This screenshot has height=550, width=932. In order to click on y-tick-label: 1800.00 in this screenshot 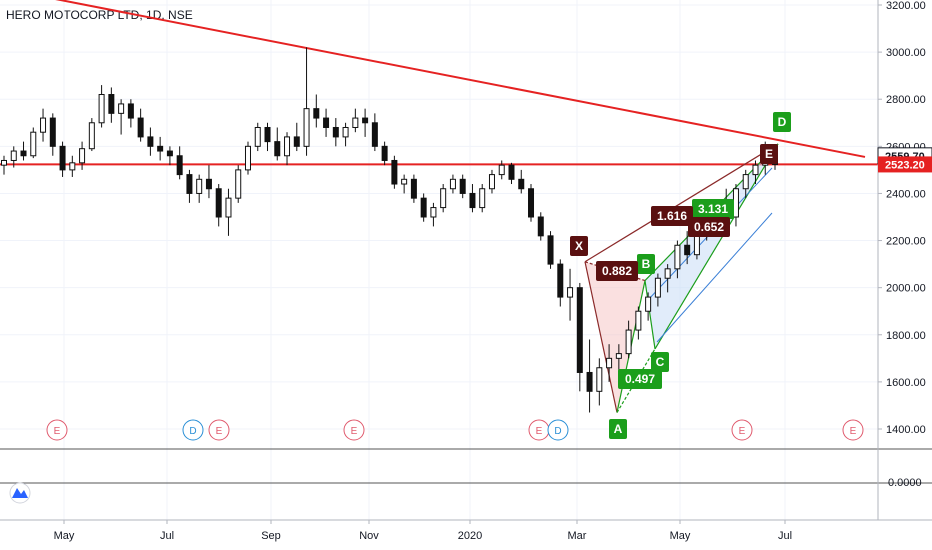, I will do `click(906, 336)`.